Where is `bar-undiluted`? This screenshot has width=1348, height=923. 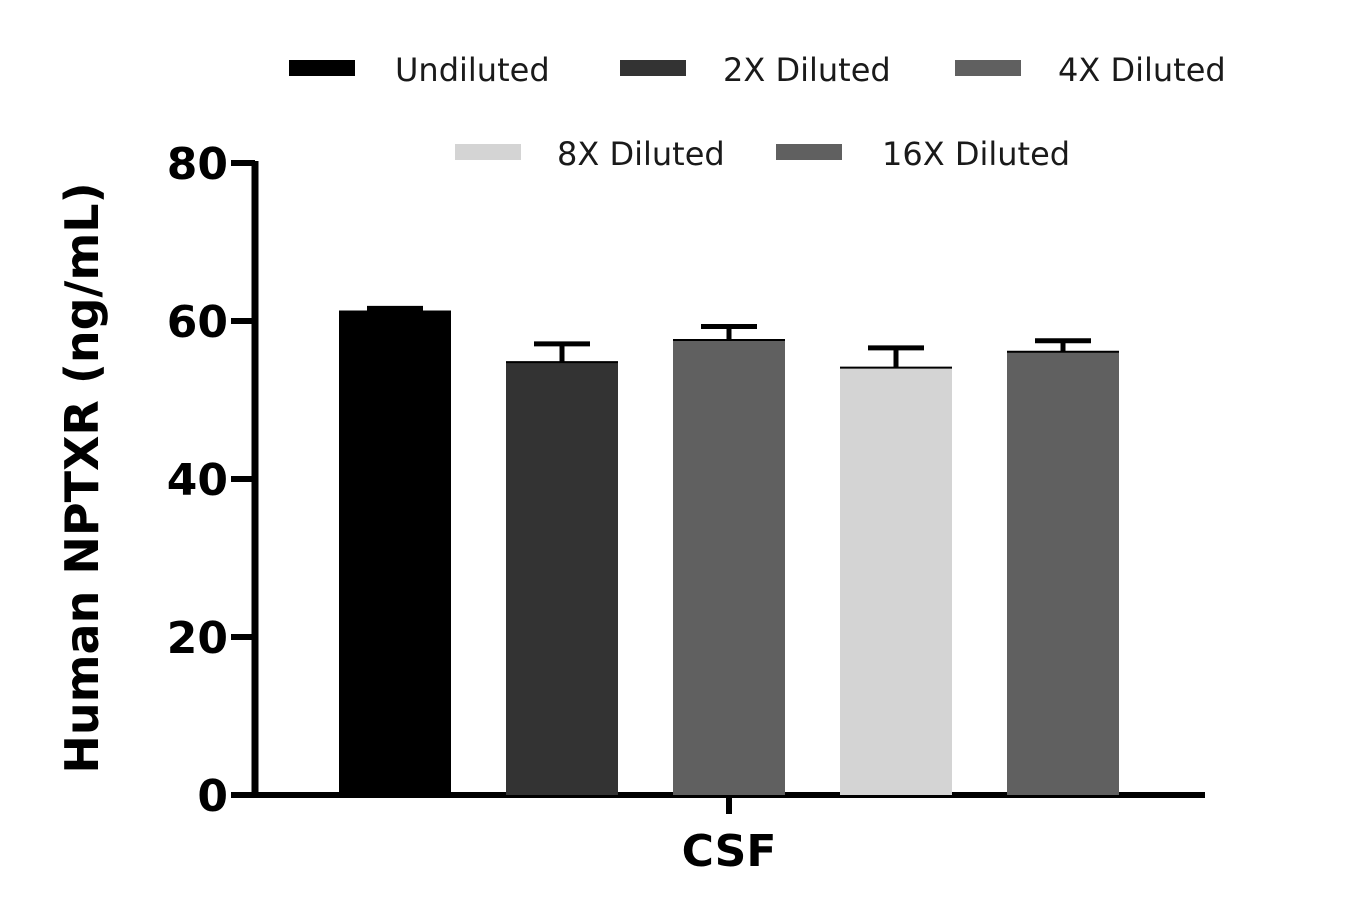
bar-undiluted is located at coordinates (395, 553).